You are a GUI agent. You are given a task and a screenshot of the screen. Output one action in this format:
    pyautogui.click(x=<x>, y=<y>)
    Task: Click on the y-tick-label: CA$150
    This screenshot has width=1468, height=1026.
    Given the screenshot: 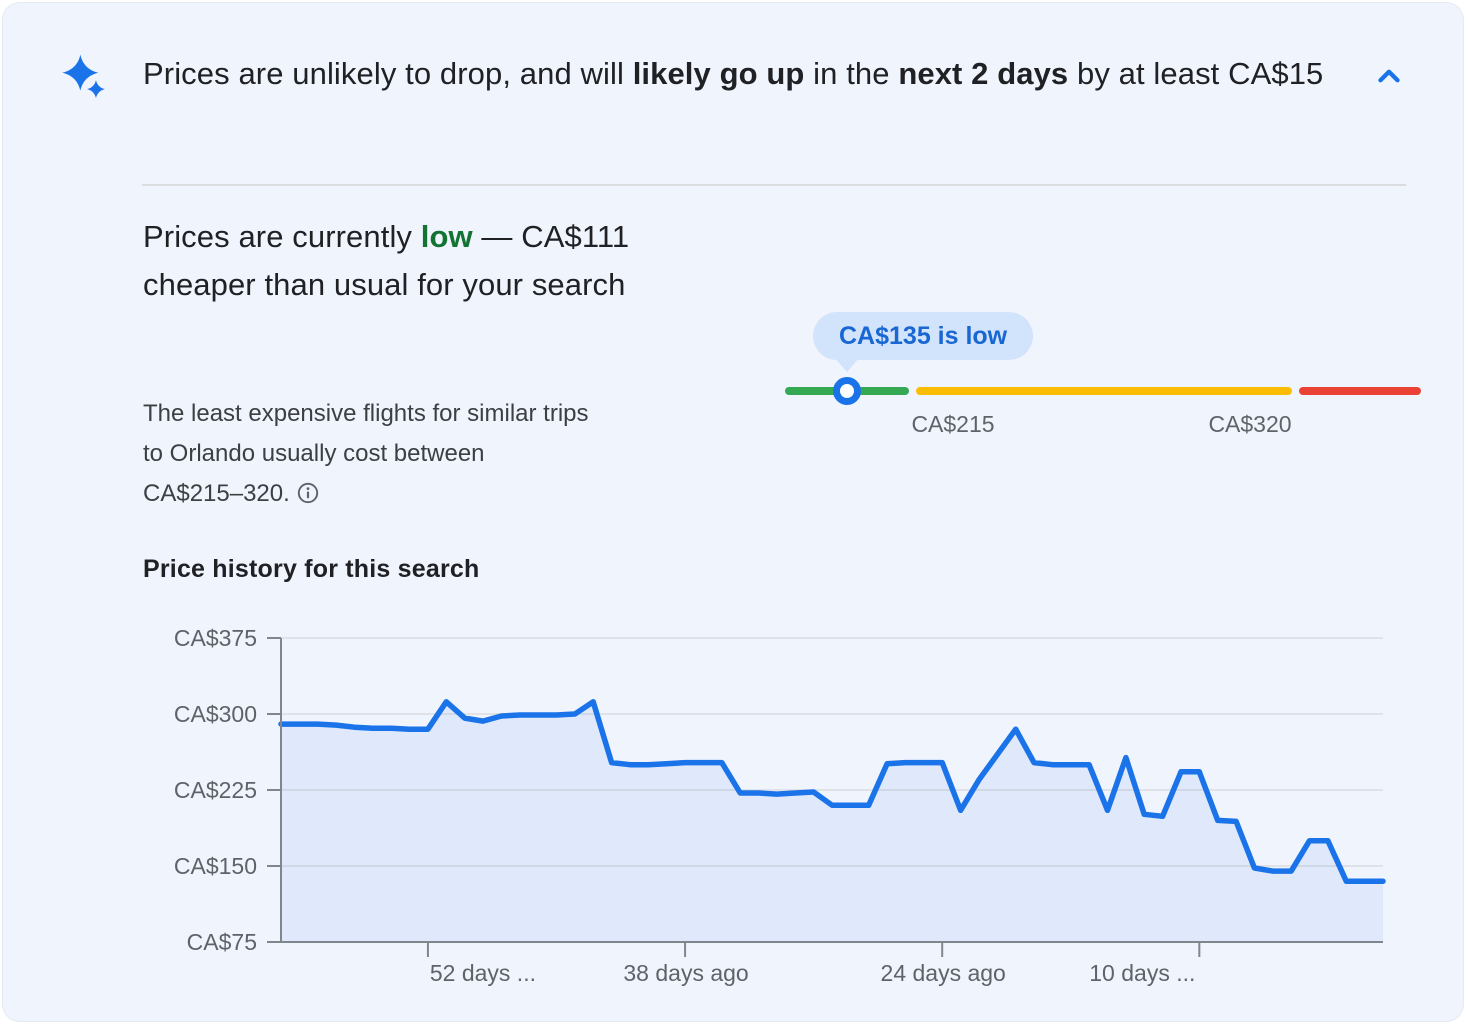 What is the action you would take?
    pyautogui.click(x=215, y=866)
    